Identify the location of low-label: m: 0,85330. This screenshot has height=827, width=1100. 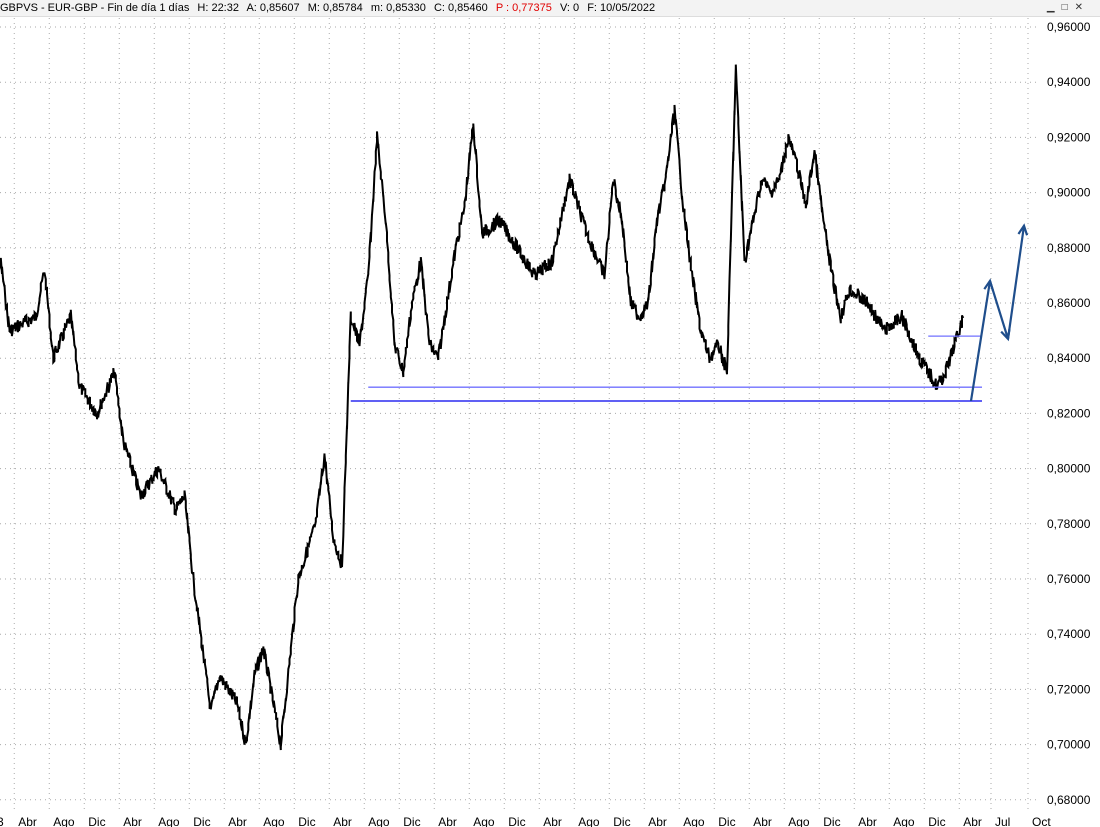
(398, 8).